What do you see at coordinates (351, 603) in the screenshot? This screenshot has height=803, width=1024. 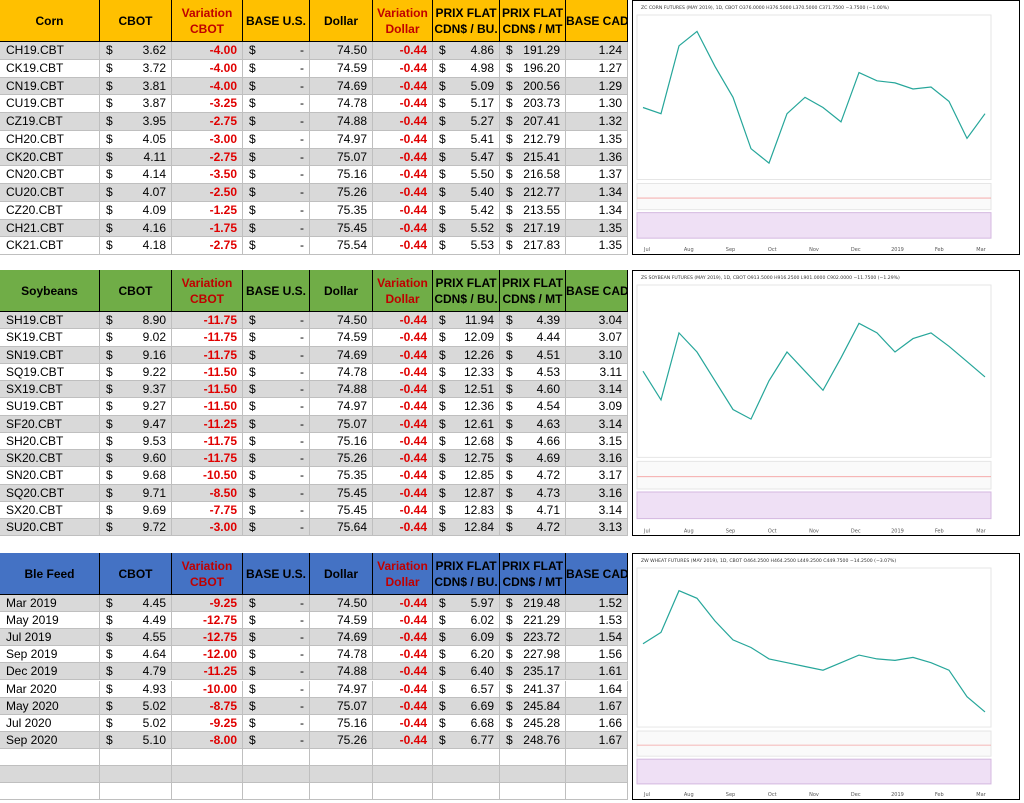 I see `cell-value: 74.50` at bounding box center [351, 603].